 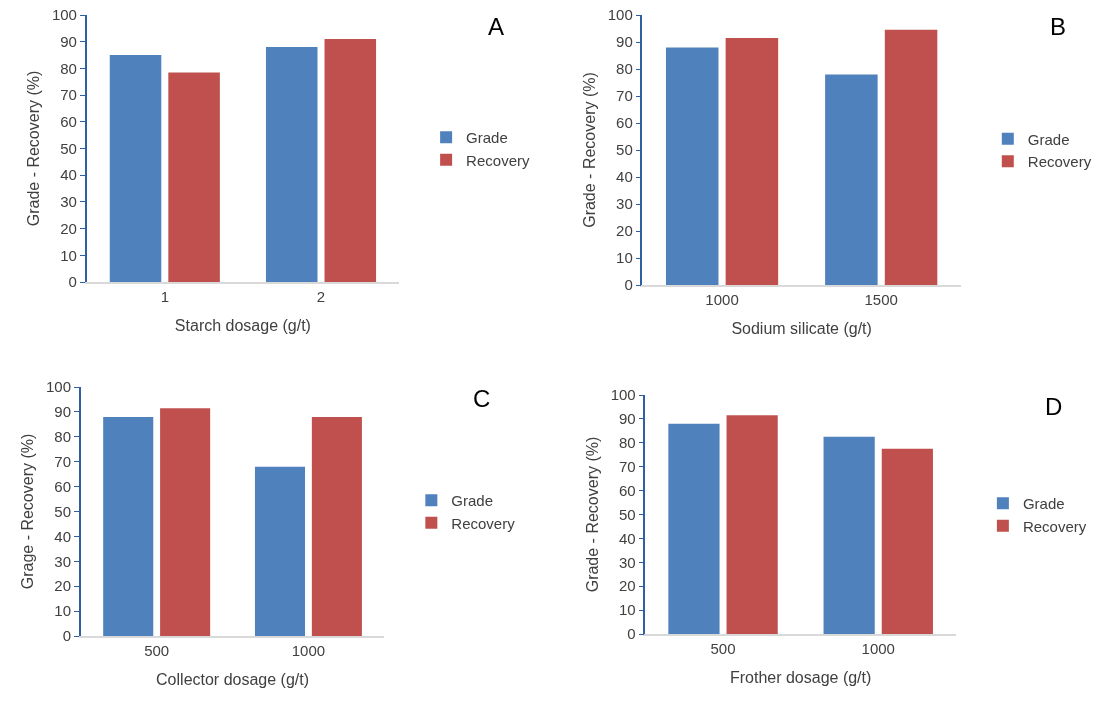 What do you see at coordinates (242, 325) in the screenshot?
I see `x-axis-title: Starch dosage (g/t)` at bounding box center [242, 325].